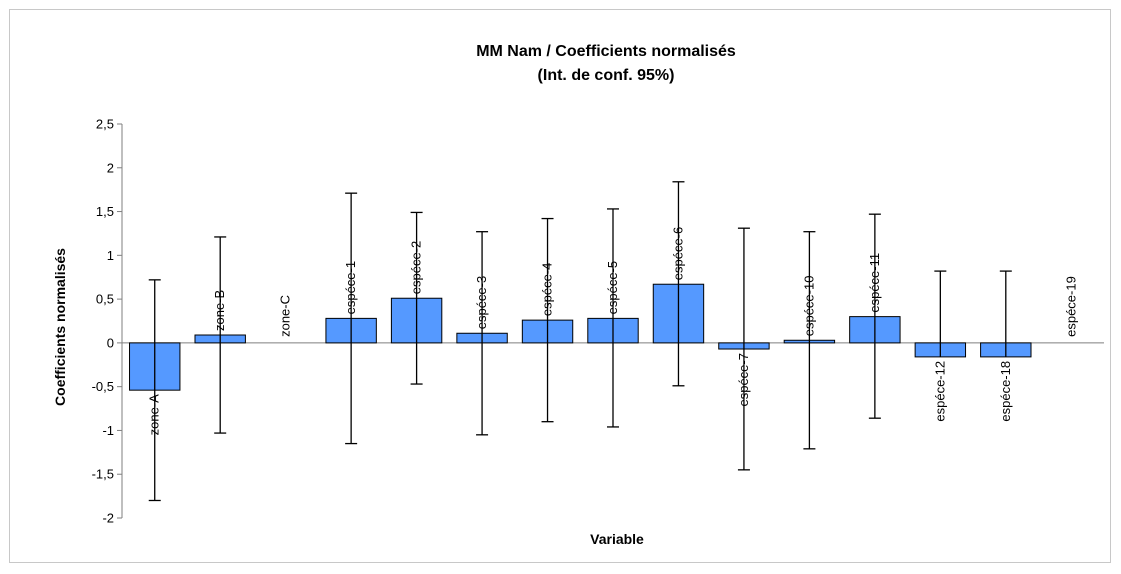 This screenshot has height=574, width=1121. What do you see at coordinates (743, 379) in the screenshot?
I see `bar-label: espéce-7` at bounding box center [743, 379].